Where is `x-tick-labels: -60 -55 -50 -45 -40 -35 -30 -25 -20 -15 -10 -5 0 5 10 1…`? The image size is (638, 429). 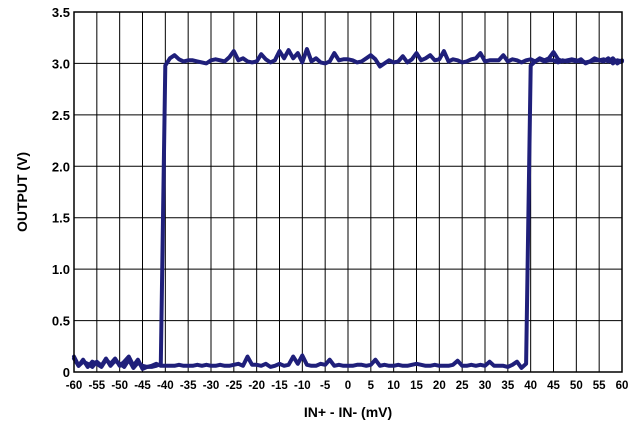 x-tick-labels: -60 -55 -50 -45 -40 -35 -30 -25 -20 -15 -10 -5 0 5 10 1… is located at coordinates (347, 386).